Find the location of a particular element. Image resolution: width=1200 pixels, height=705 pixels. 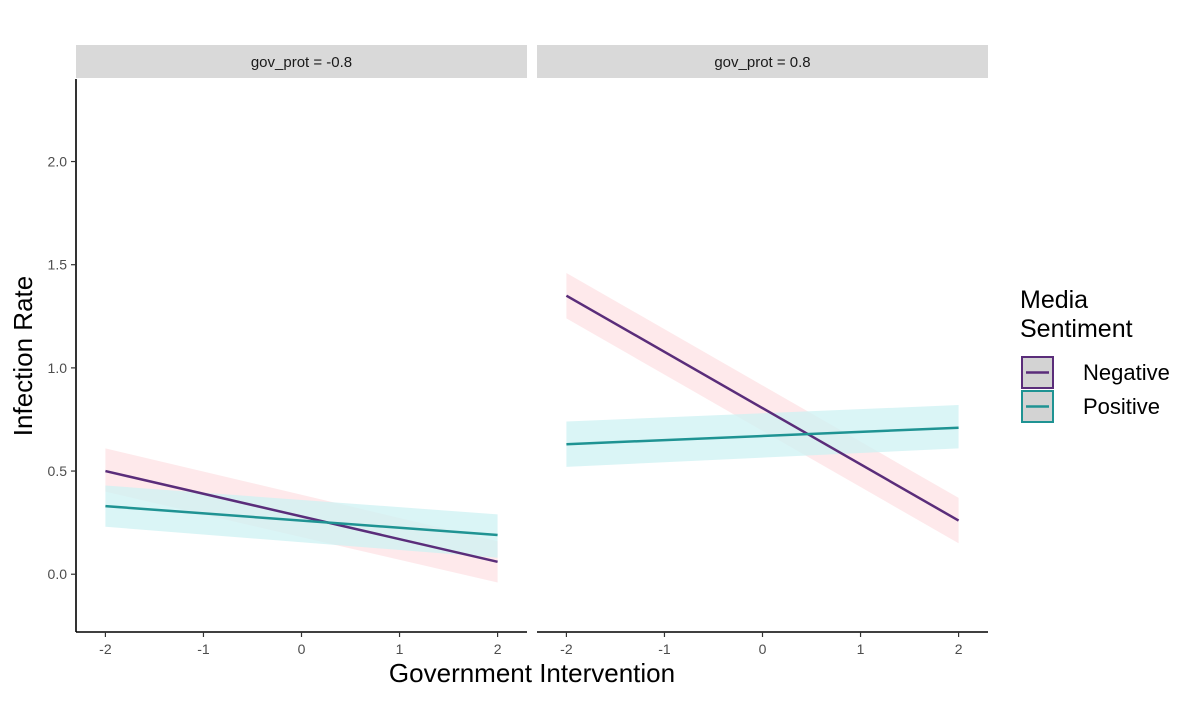

x-axis-title: Government Intervention is located at coordinates (532, 673).